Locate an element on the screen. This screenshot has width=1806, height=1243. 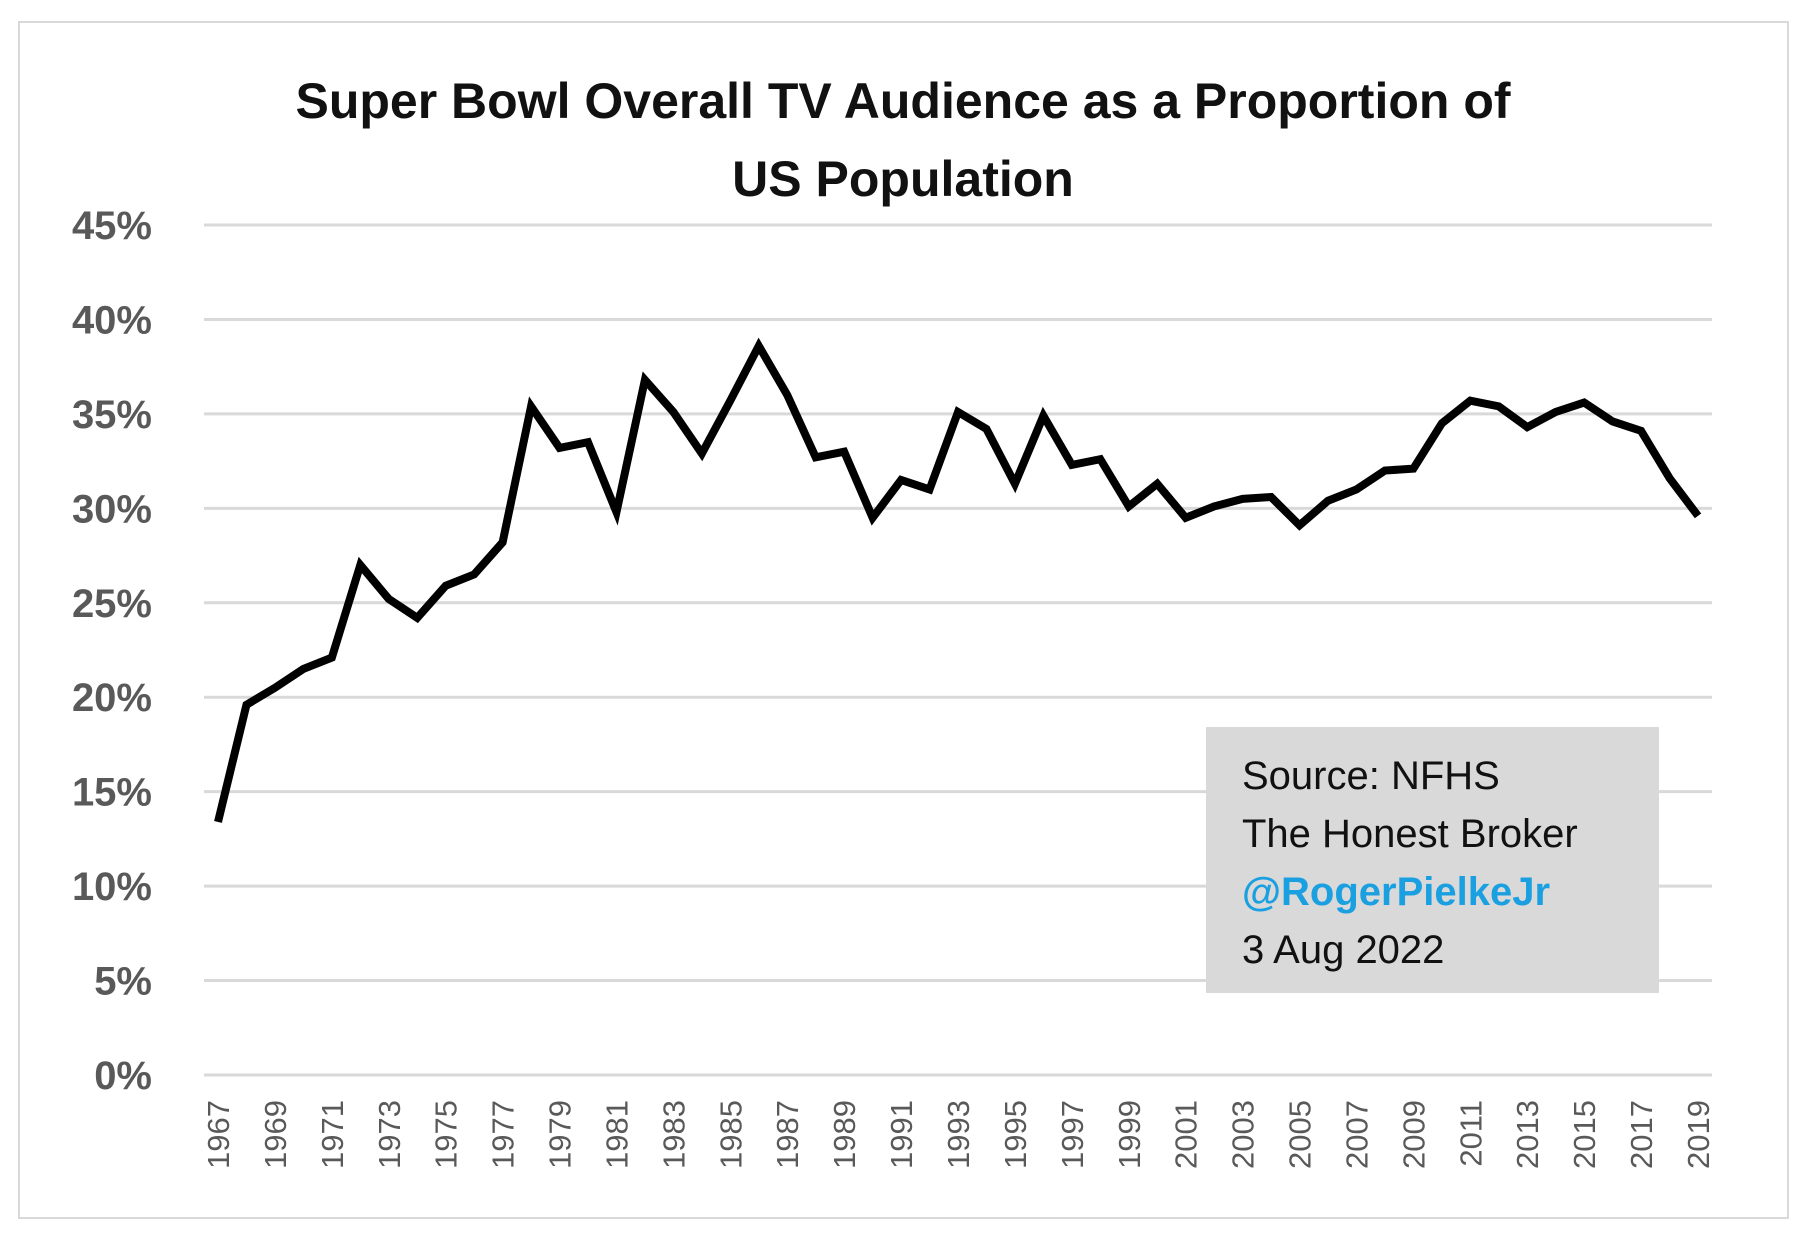
x-tick-label: 1993 is located at coordinates (958, 1134).